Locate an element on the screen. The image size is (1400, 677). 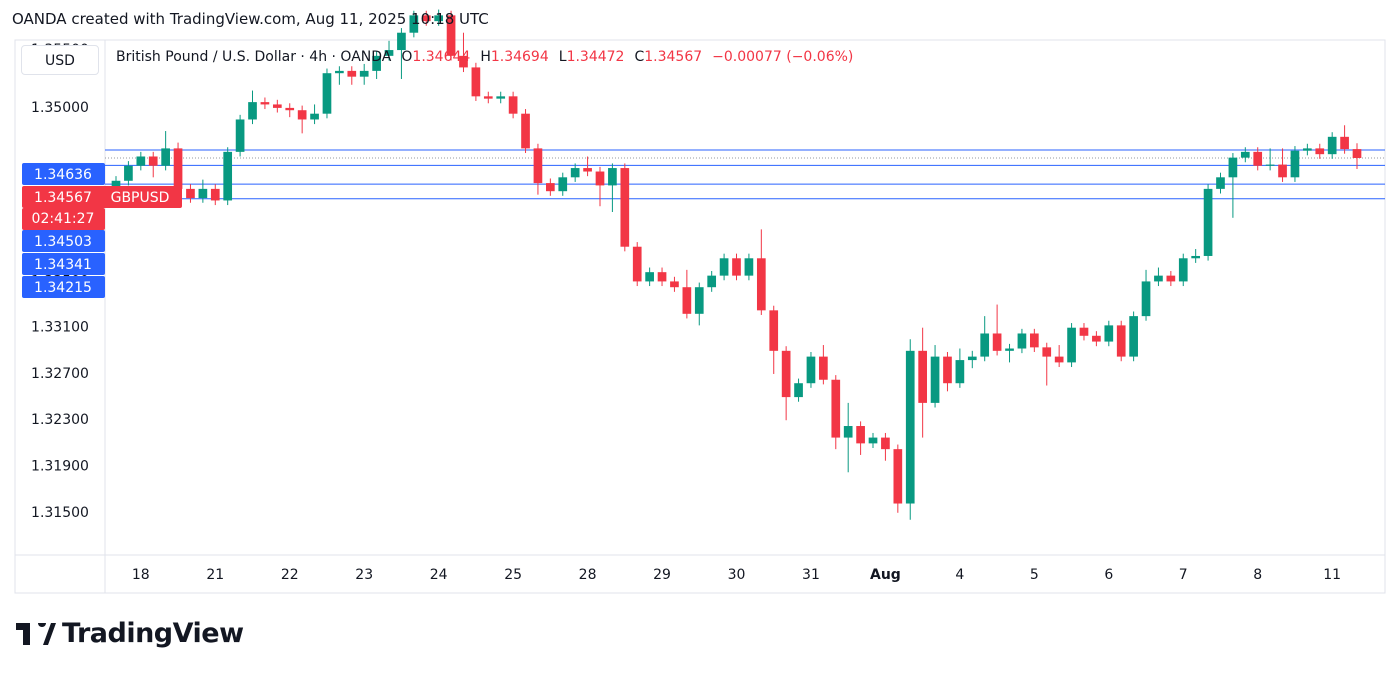
x-tick-label: 4 is located at coordinates (959, 575).